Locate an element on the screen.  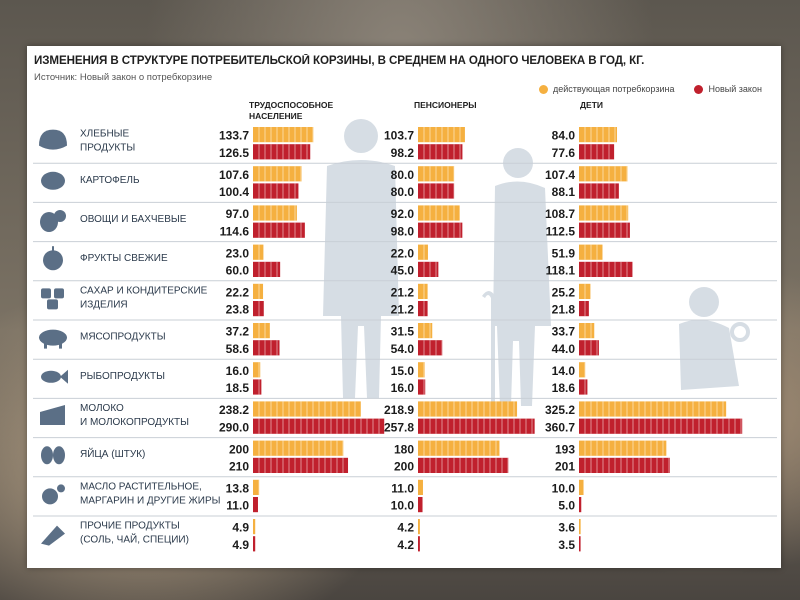
category-label-7-line-1: И МОЛОКОПРОДУКТЫ is located at coordinates (134, 422).